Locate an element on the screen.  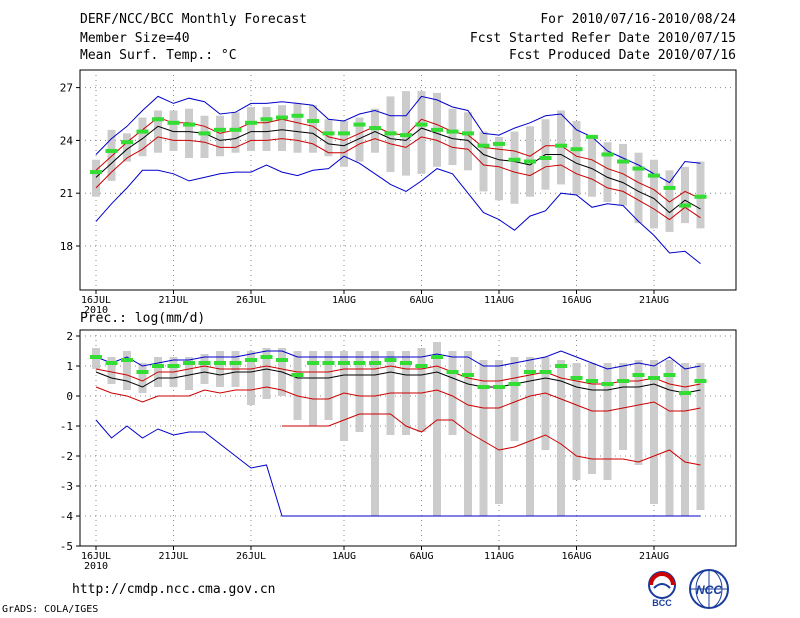
variable-label: Mean Surf. Temp.: °C is located at coordinates (158, 55).